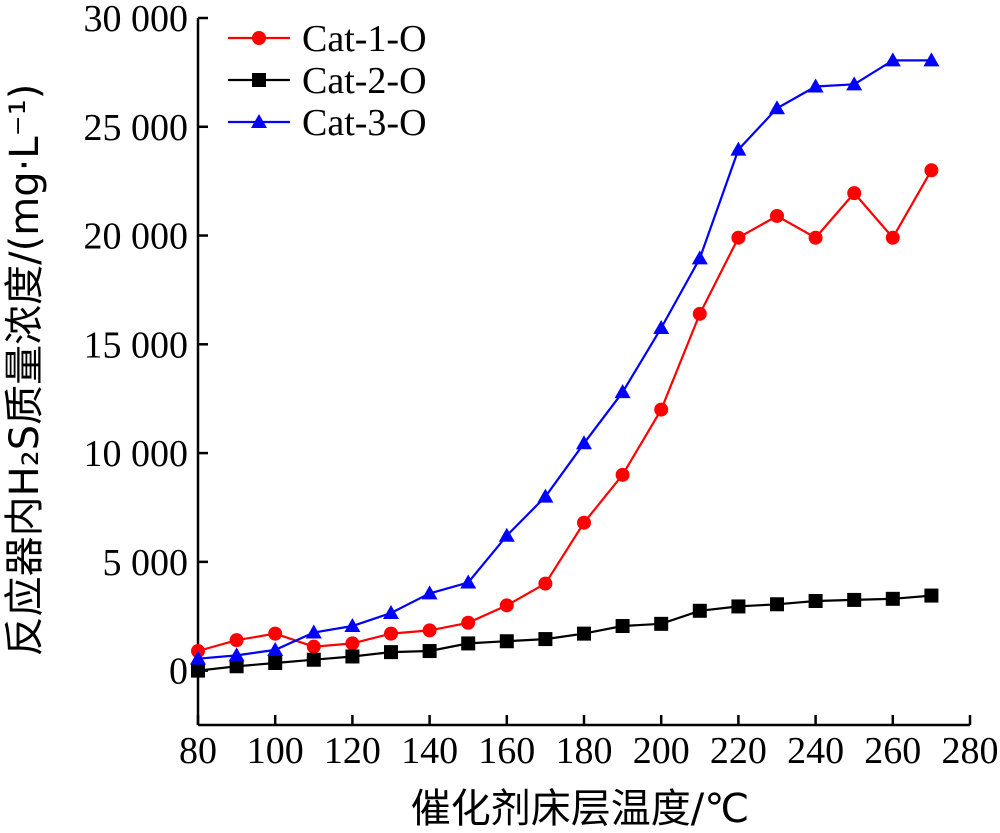  What do you see at coordinates (25, 370) in the screenshot?
I see `y-axis-title: 反应器内H₂S质量浓度/(mg·L⁻¹)` at bounding box center [25, 370].